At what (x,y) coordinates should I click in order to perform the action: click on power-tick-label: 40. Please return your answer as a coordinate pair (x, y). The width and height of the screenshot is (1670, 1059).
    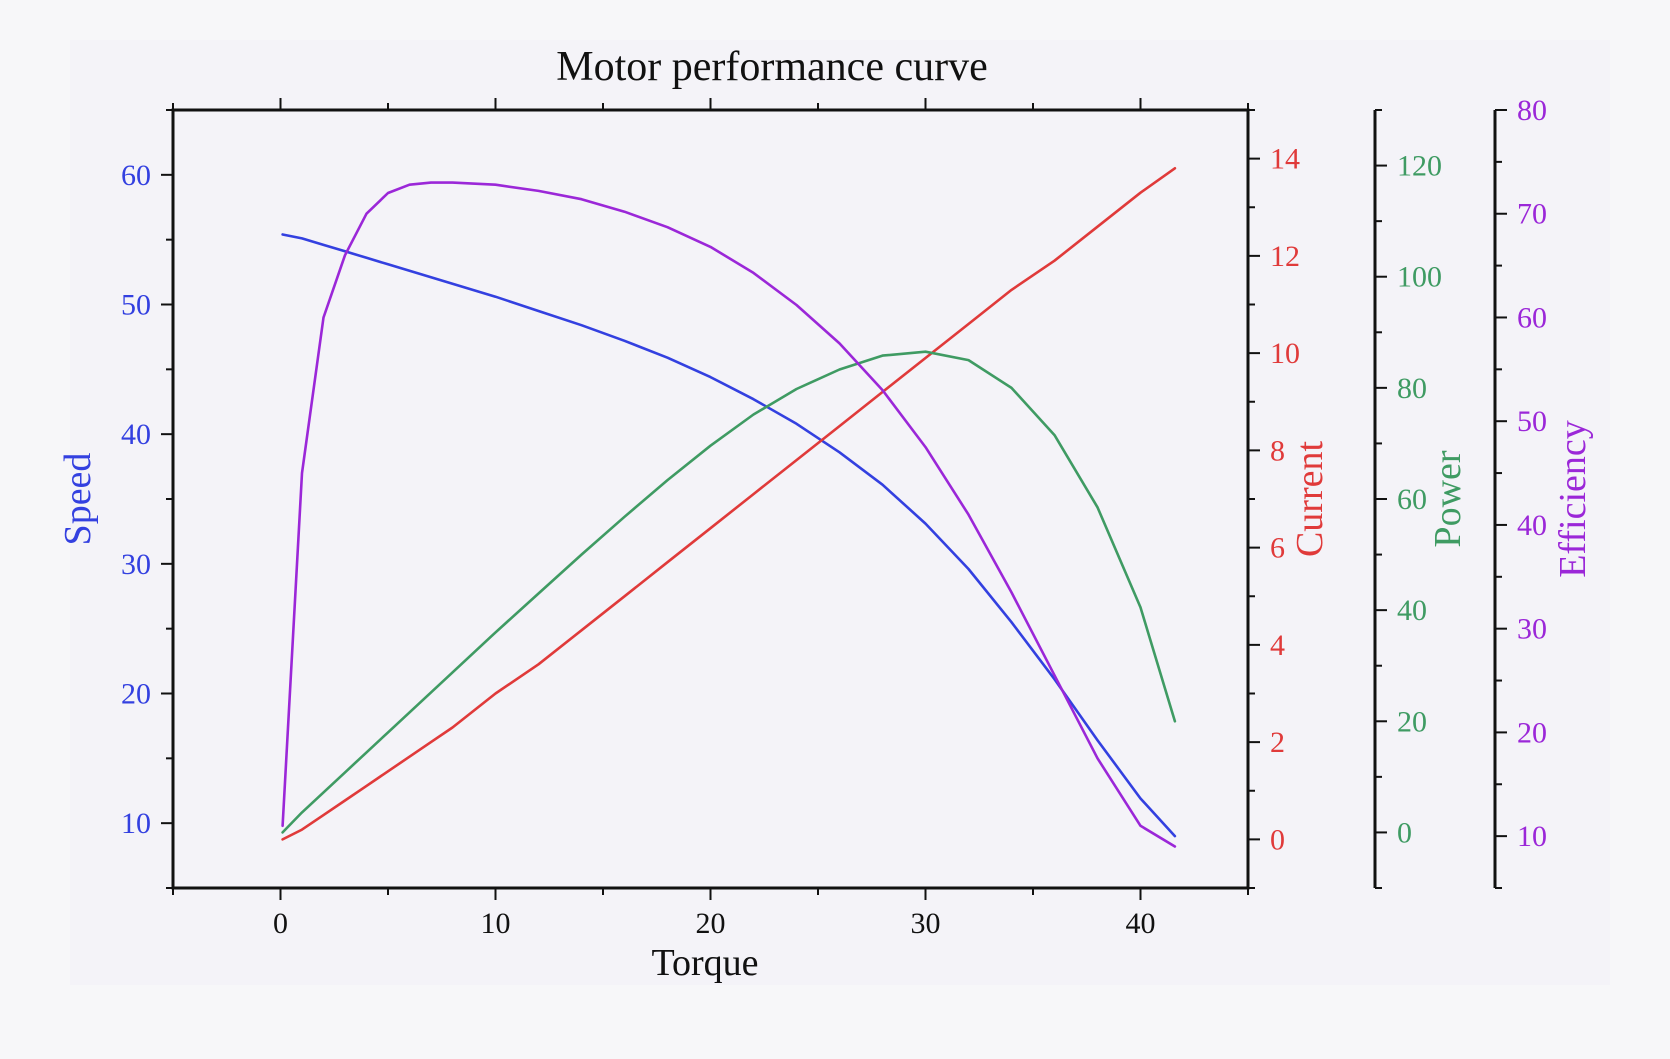
    Looking at the image, I should click on (1412, 610).